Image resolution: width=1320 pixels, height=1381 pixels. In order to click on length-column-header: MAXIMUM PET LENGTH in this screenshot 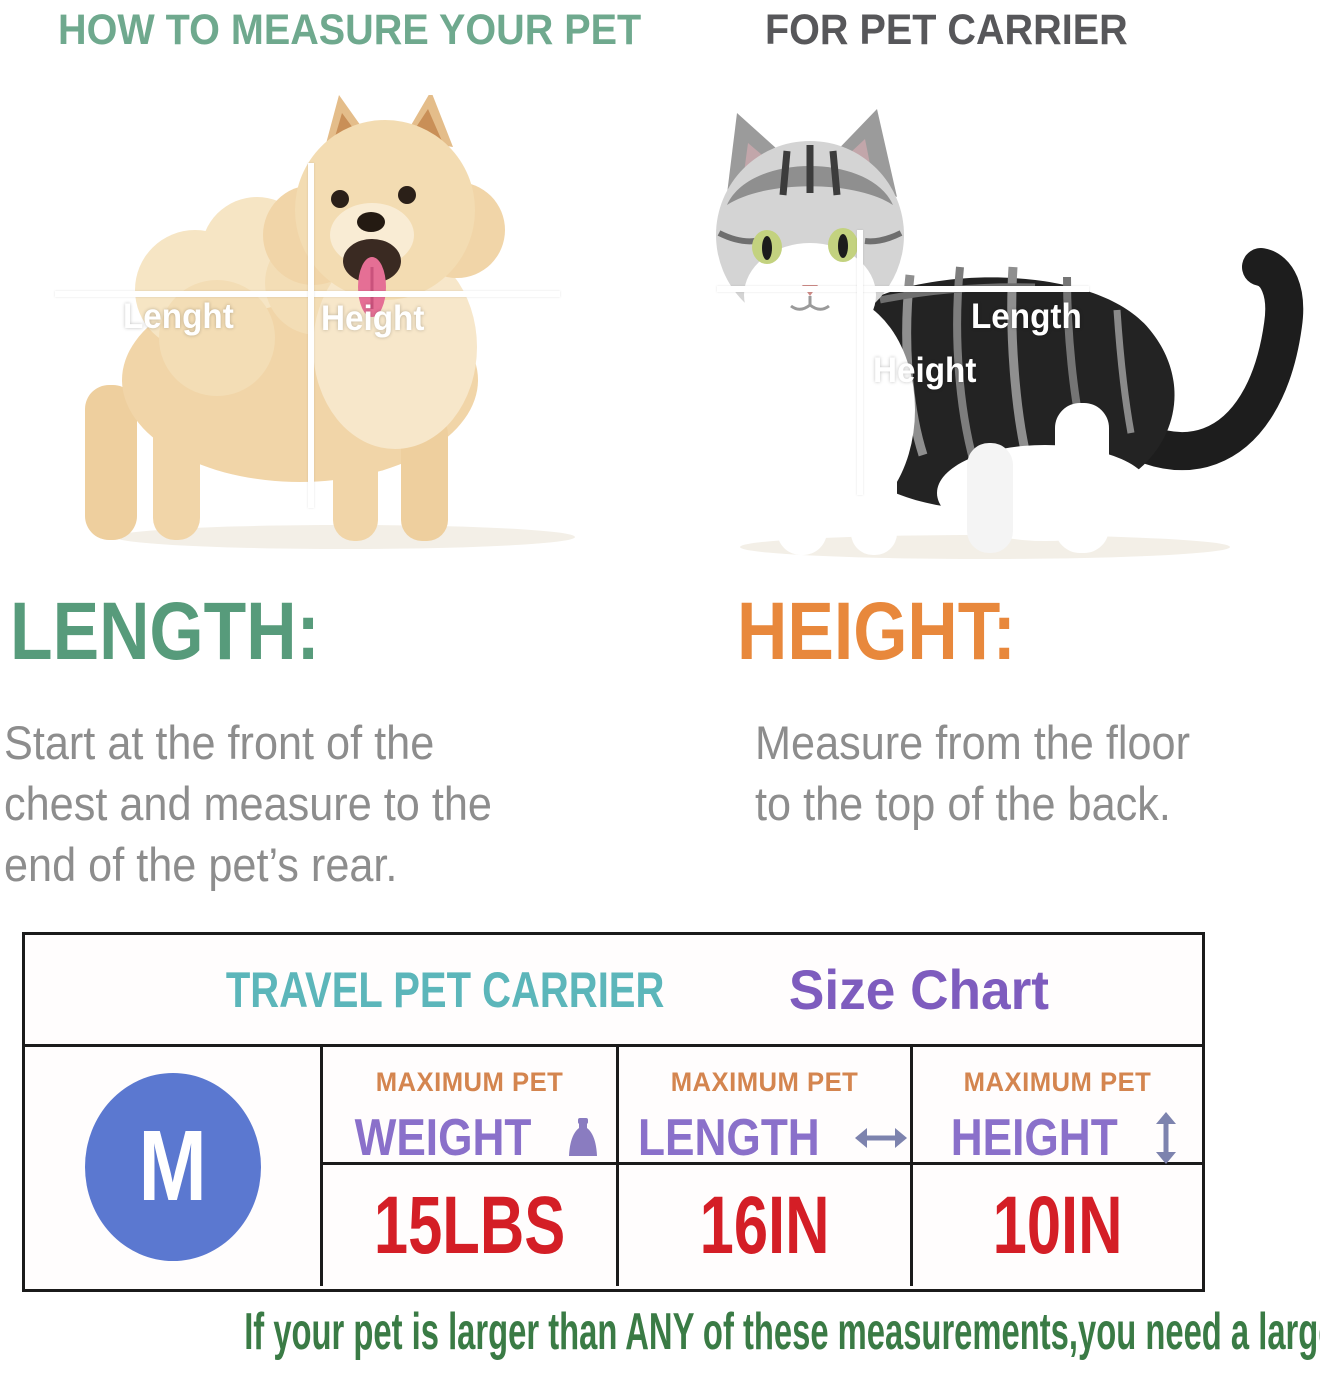, I will do `click(763, 1107)`.